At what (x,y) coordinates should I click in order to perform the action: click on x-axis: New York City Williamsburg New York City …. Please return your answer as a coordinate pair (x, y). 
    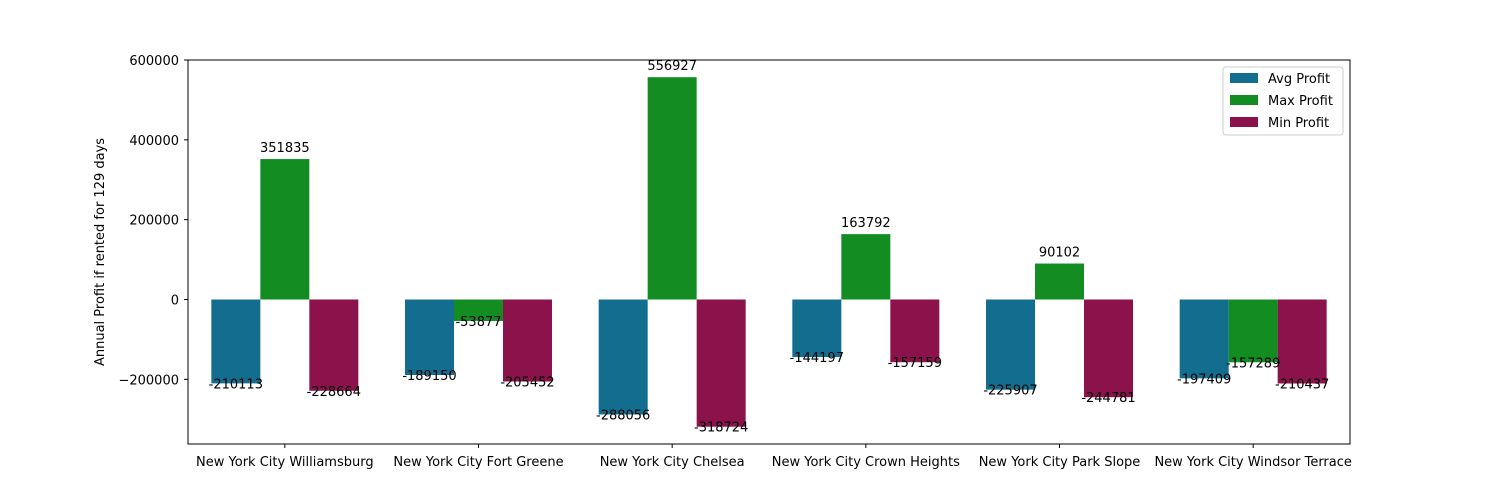
    Looking at the image, I should click on (774, 457).